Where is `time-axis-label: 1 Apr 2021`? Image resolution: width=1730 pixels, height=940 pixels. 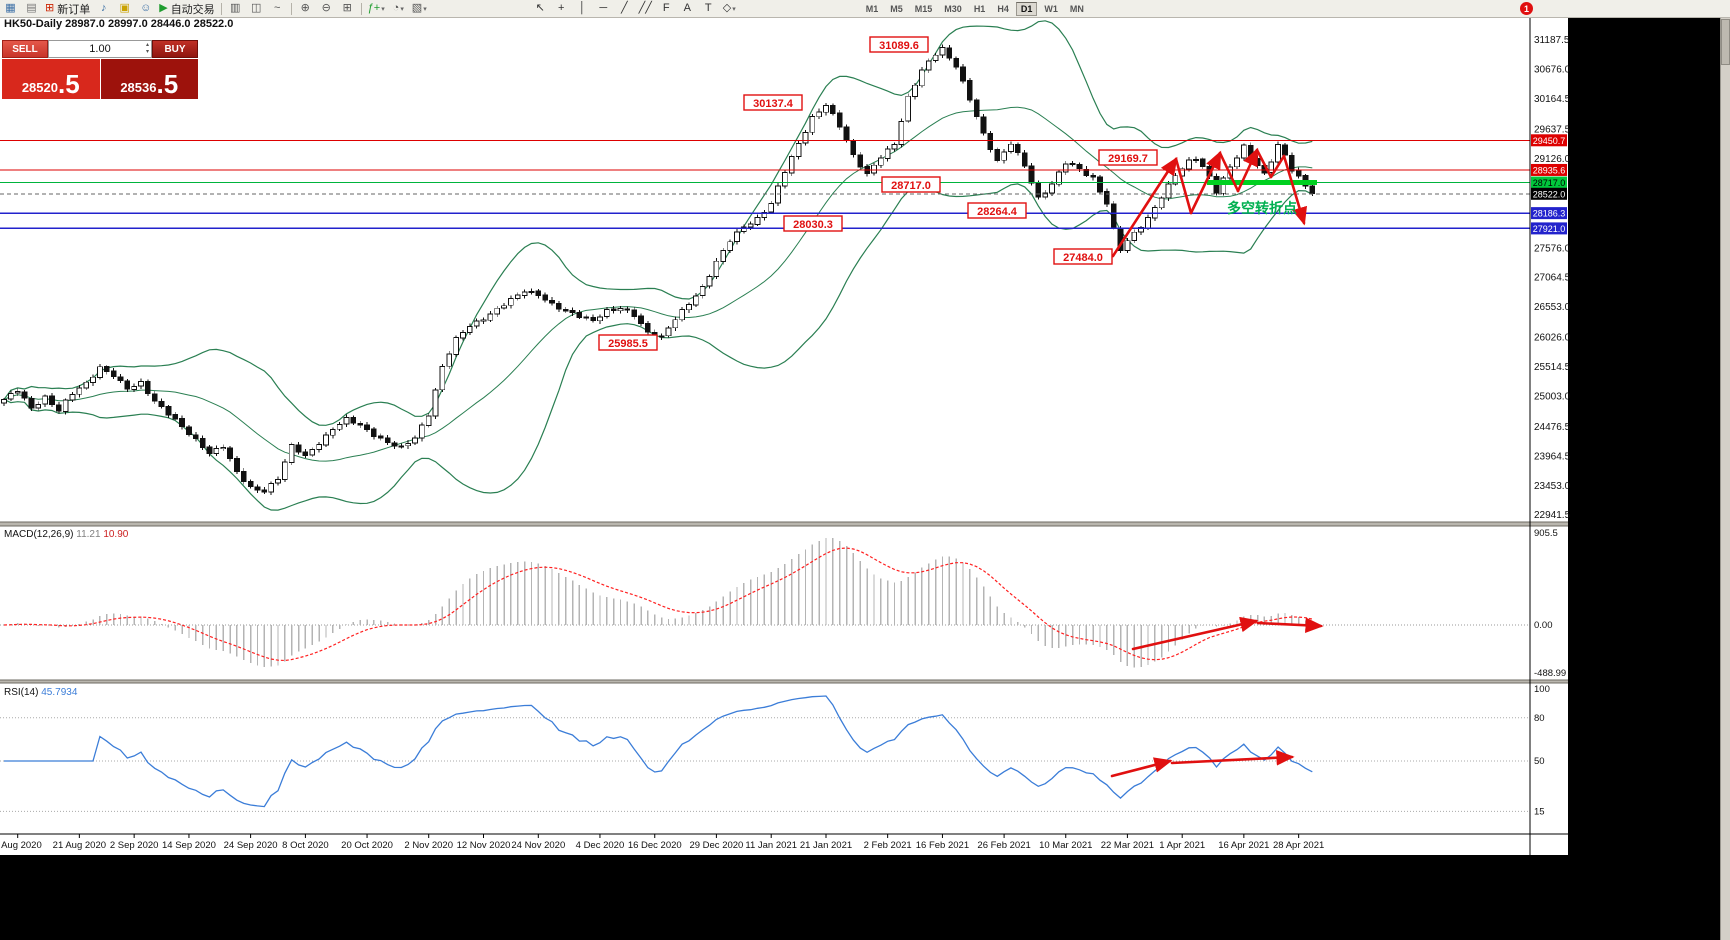 time-axis-label: 1 Apr 2021 is located at coordinates (1182, 845).